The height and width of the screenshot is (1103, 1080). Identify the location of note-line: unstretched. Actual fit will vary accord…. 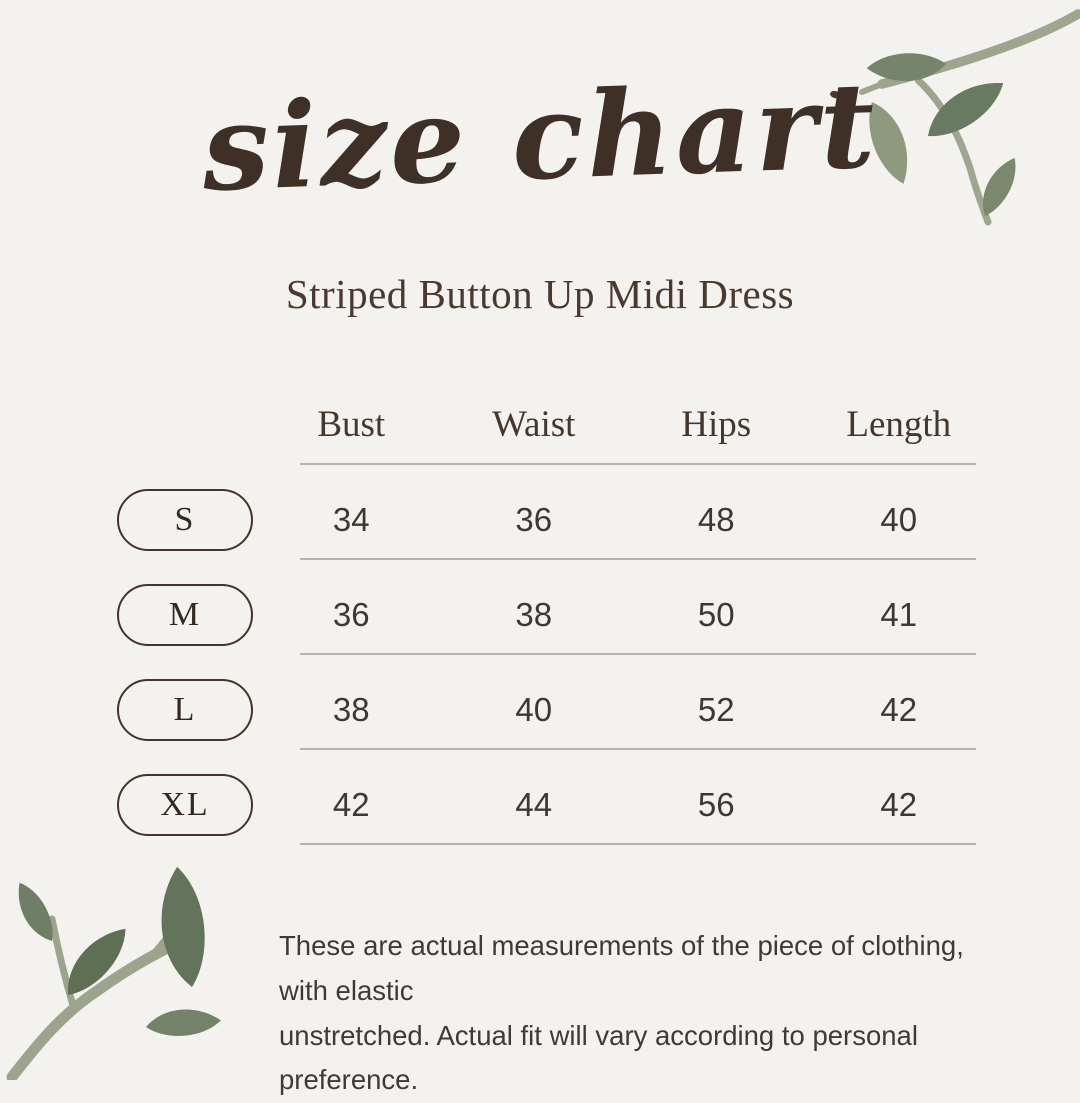
(598, 1057).